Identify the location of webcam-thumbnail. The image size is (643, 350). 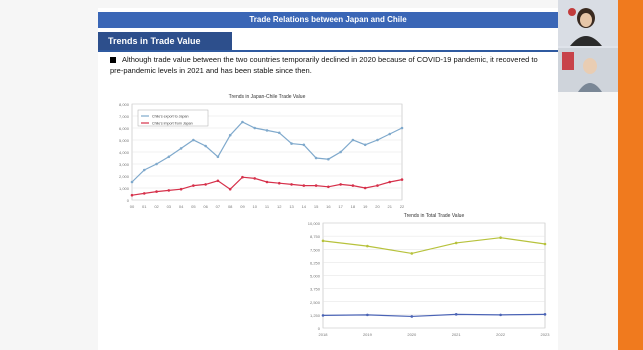
(588, 46).